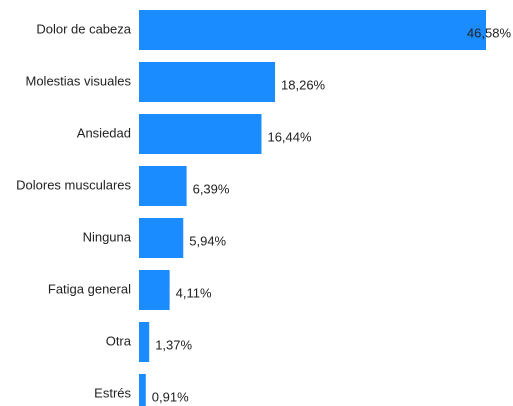  What do you see at coordinates (207, 240) in the screenshot?
I see `value-label: 5,94%` at bounding box center [207, 240].